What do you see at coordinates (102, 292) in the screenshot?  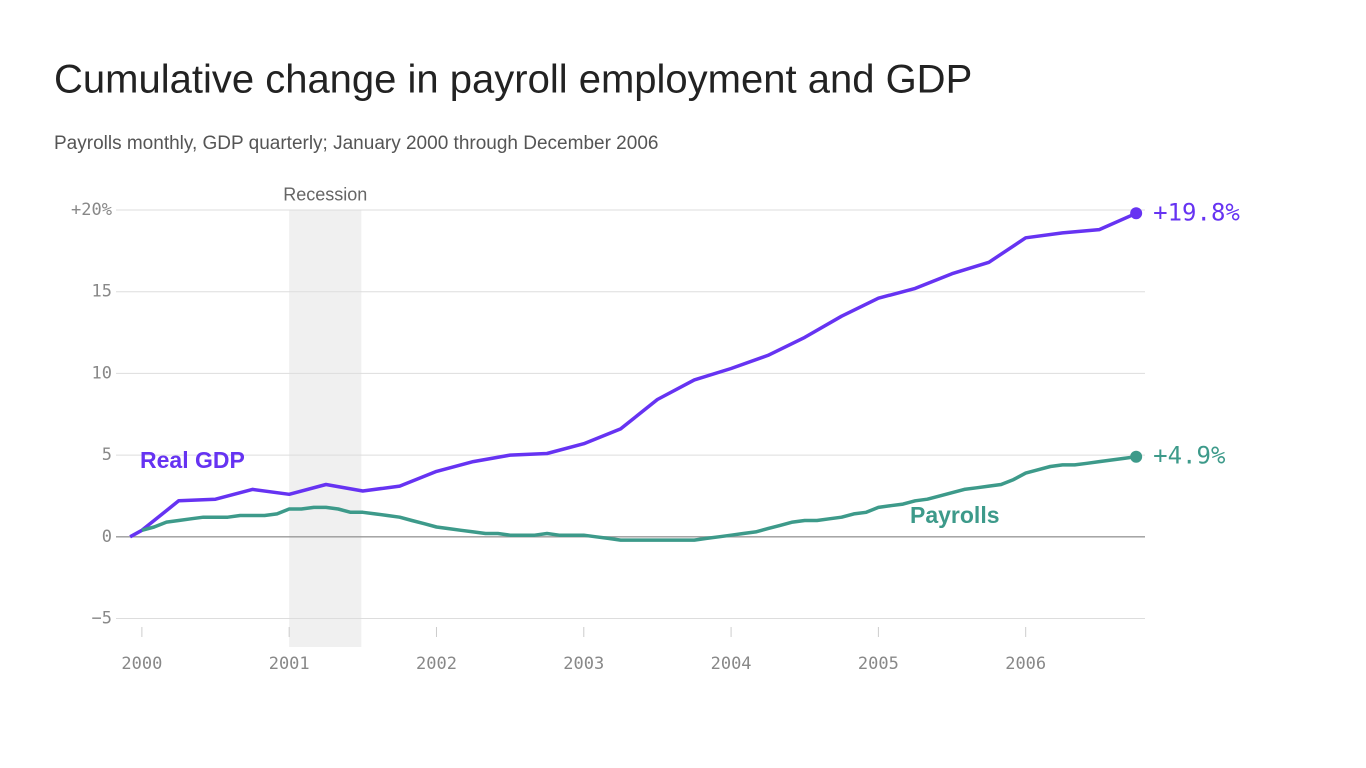 I see `y-tick-label: 15` at bounding box center [102, 292].